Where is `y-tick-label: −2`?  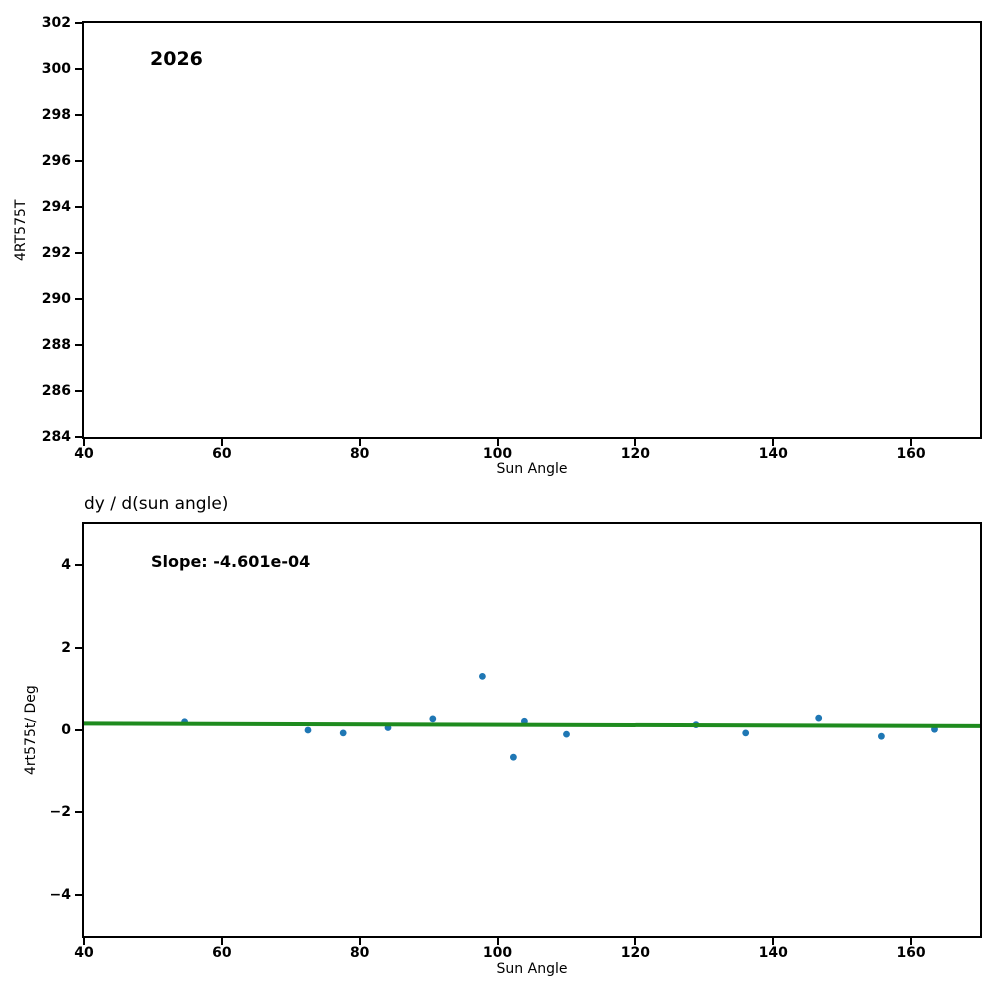
y-tick-label: −2 is located at coordinates (60, 812).